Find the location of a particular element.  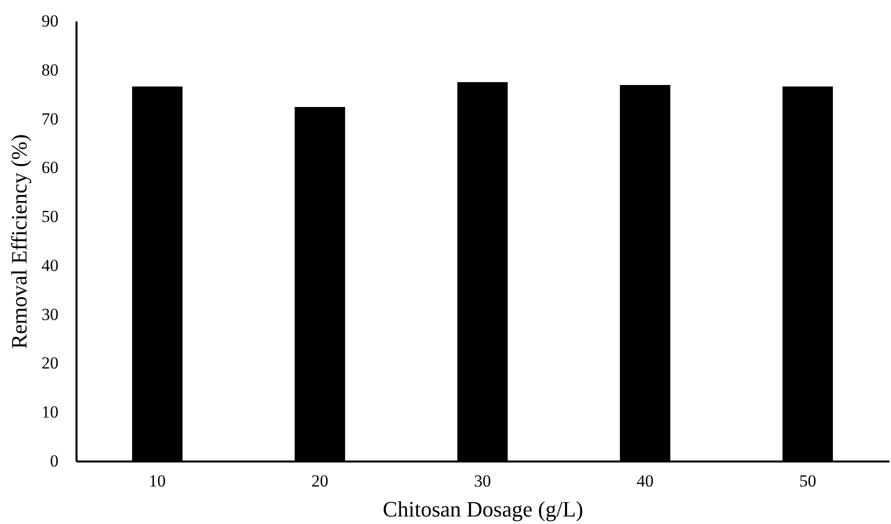

y-tick-label: 50 is located at coordinates (50, 216).